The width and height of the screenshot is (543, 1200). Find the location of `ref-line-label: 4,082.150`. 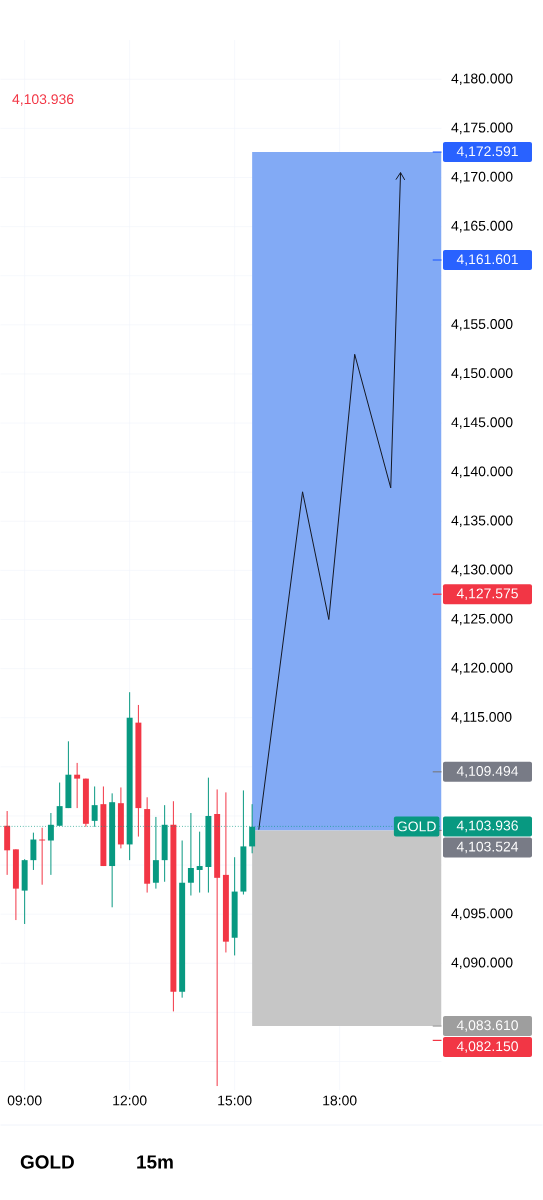

ref-line-label: 4,082.150 is located at coordinates (487, 1047).